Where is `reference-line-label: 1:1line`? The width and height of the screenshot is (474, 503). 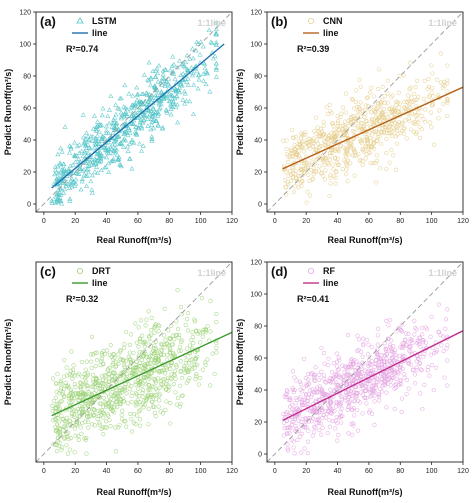 reference-line-label: 1:1line is located at coordinates (211, 23).